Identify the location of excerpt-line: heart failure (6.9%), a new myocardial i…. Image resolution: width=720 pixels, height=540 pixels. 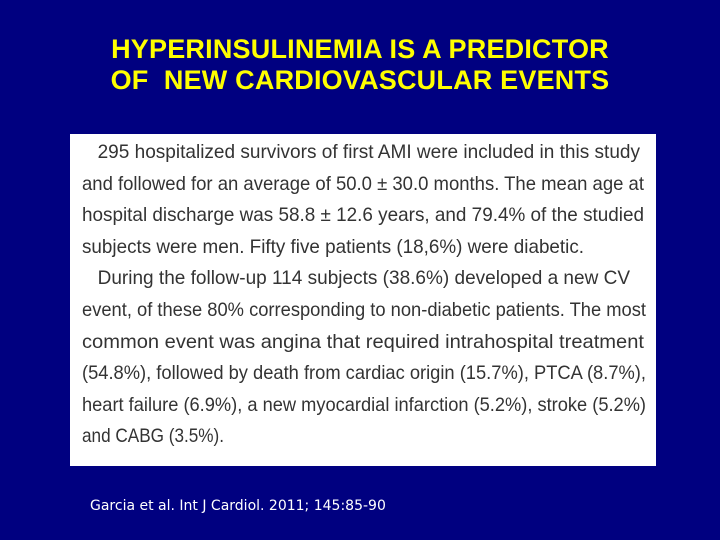
(364, 404).